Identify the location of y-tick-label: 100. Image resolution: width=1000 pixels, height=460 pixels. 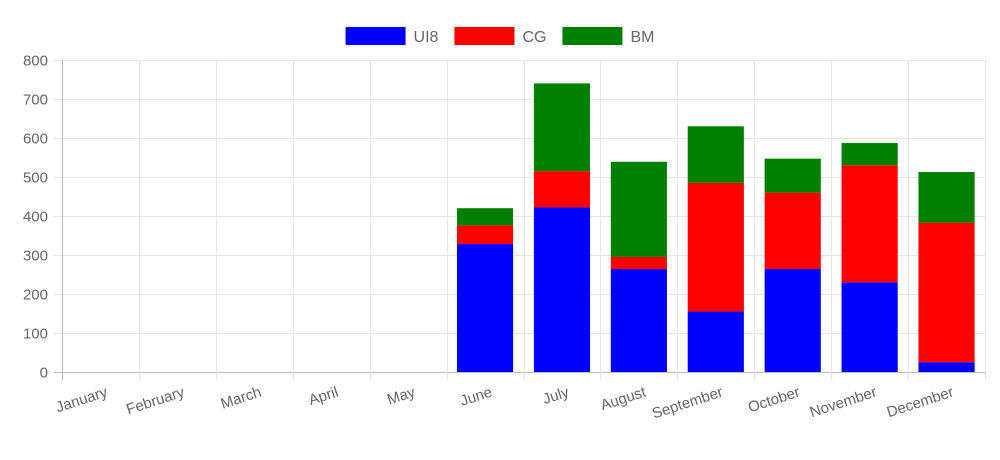
(35, 334).